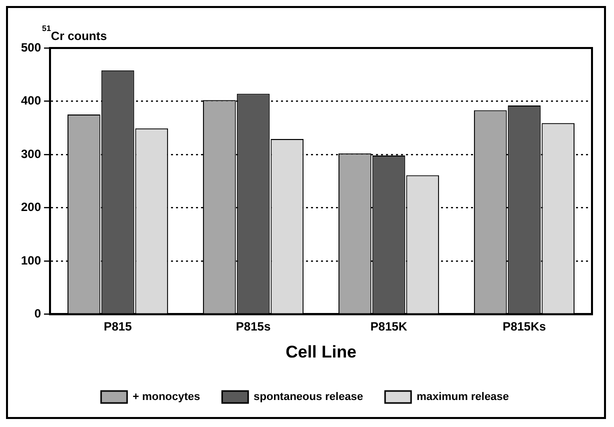 The image size is (614, 427). I want to click on x-tick-label: P815s, so click(253, 327).